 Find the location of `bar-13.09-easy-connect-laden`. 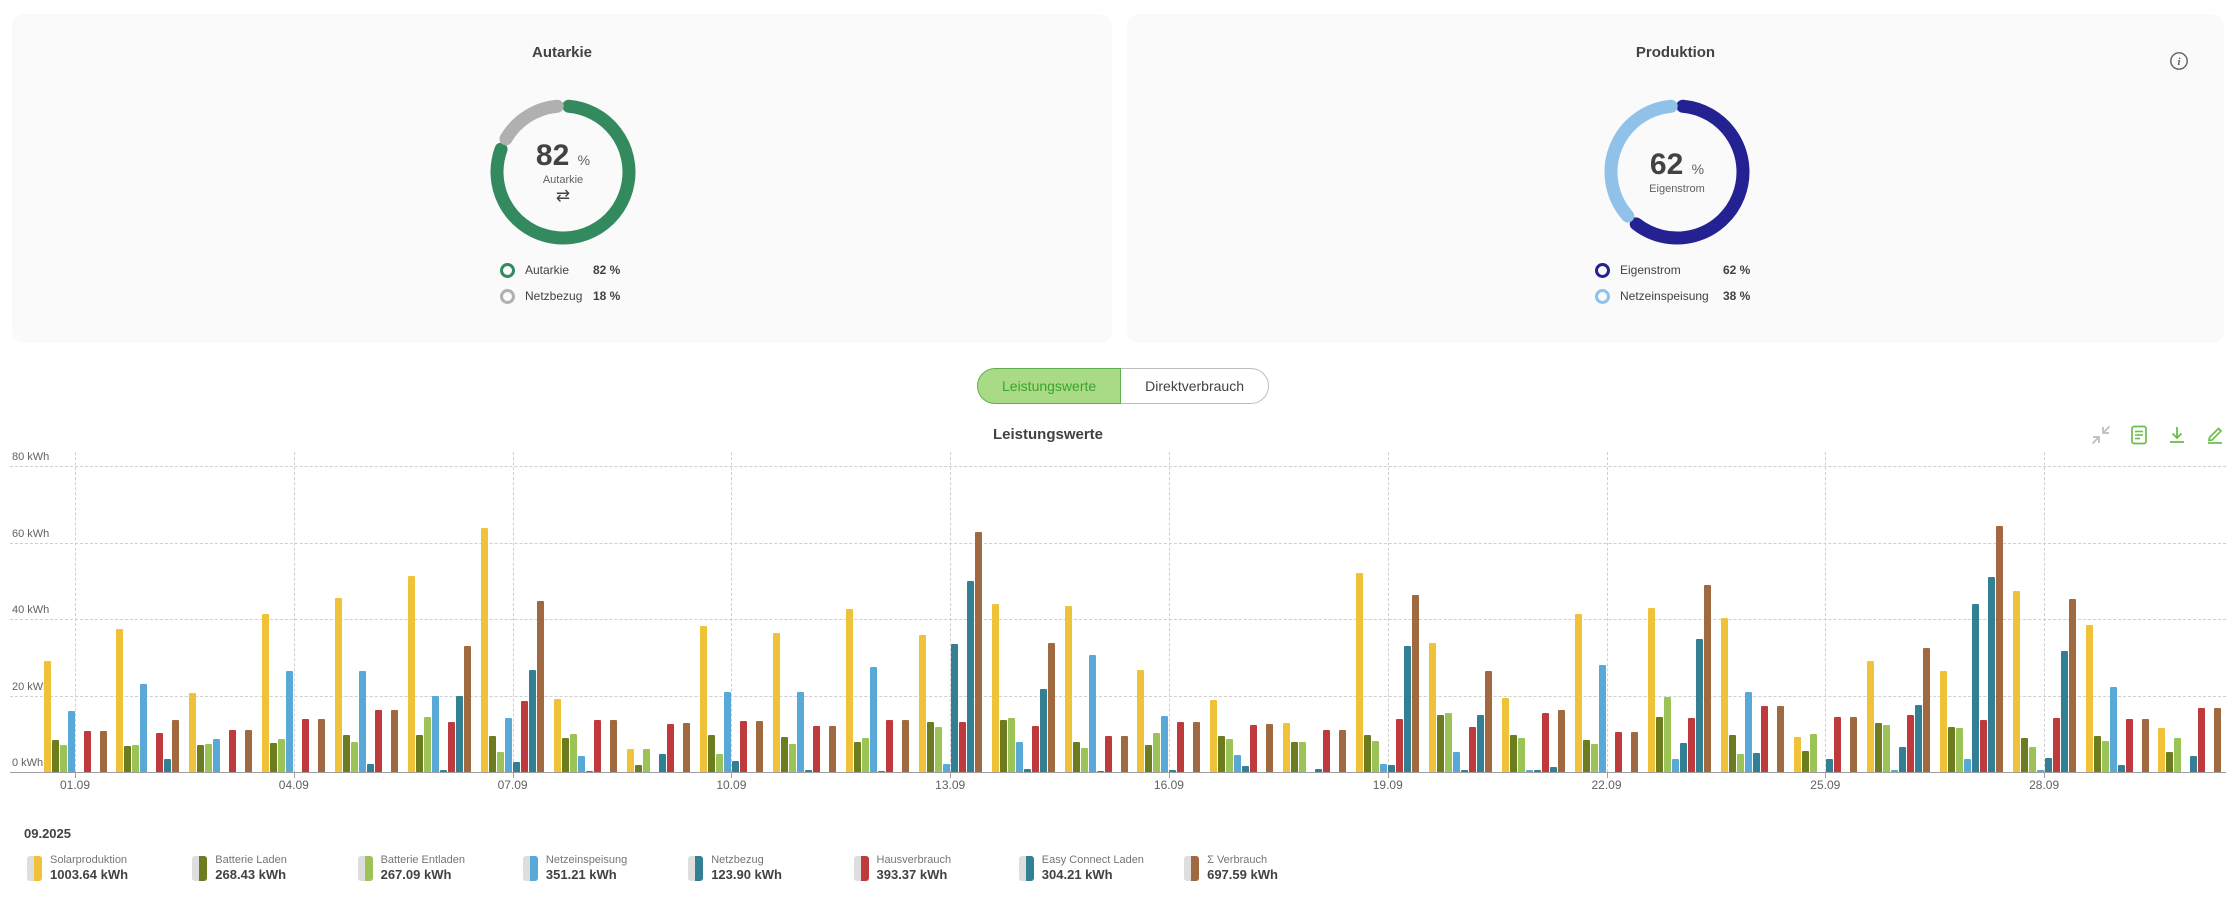

bar-13.09-easy-connect-laden is located at coordinates (970, 676).